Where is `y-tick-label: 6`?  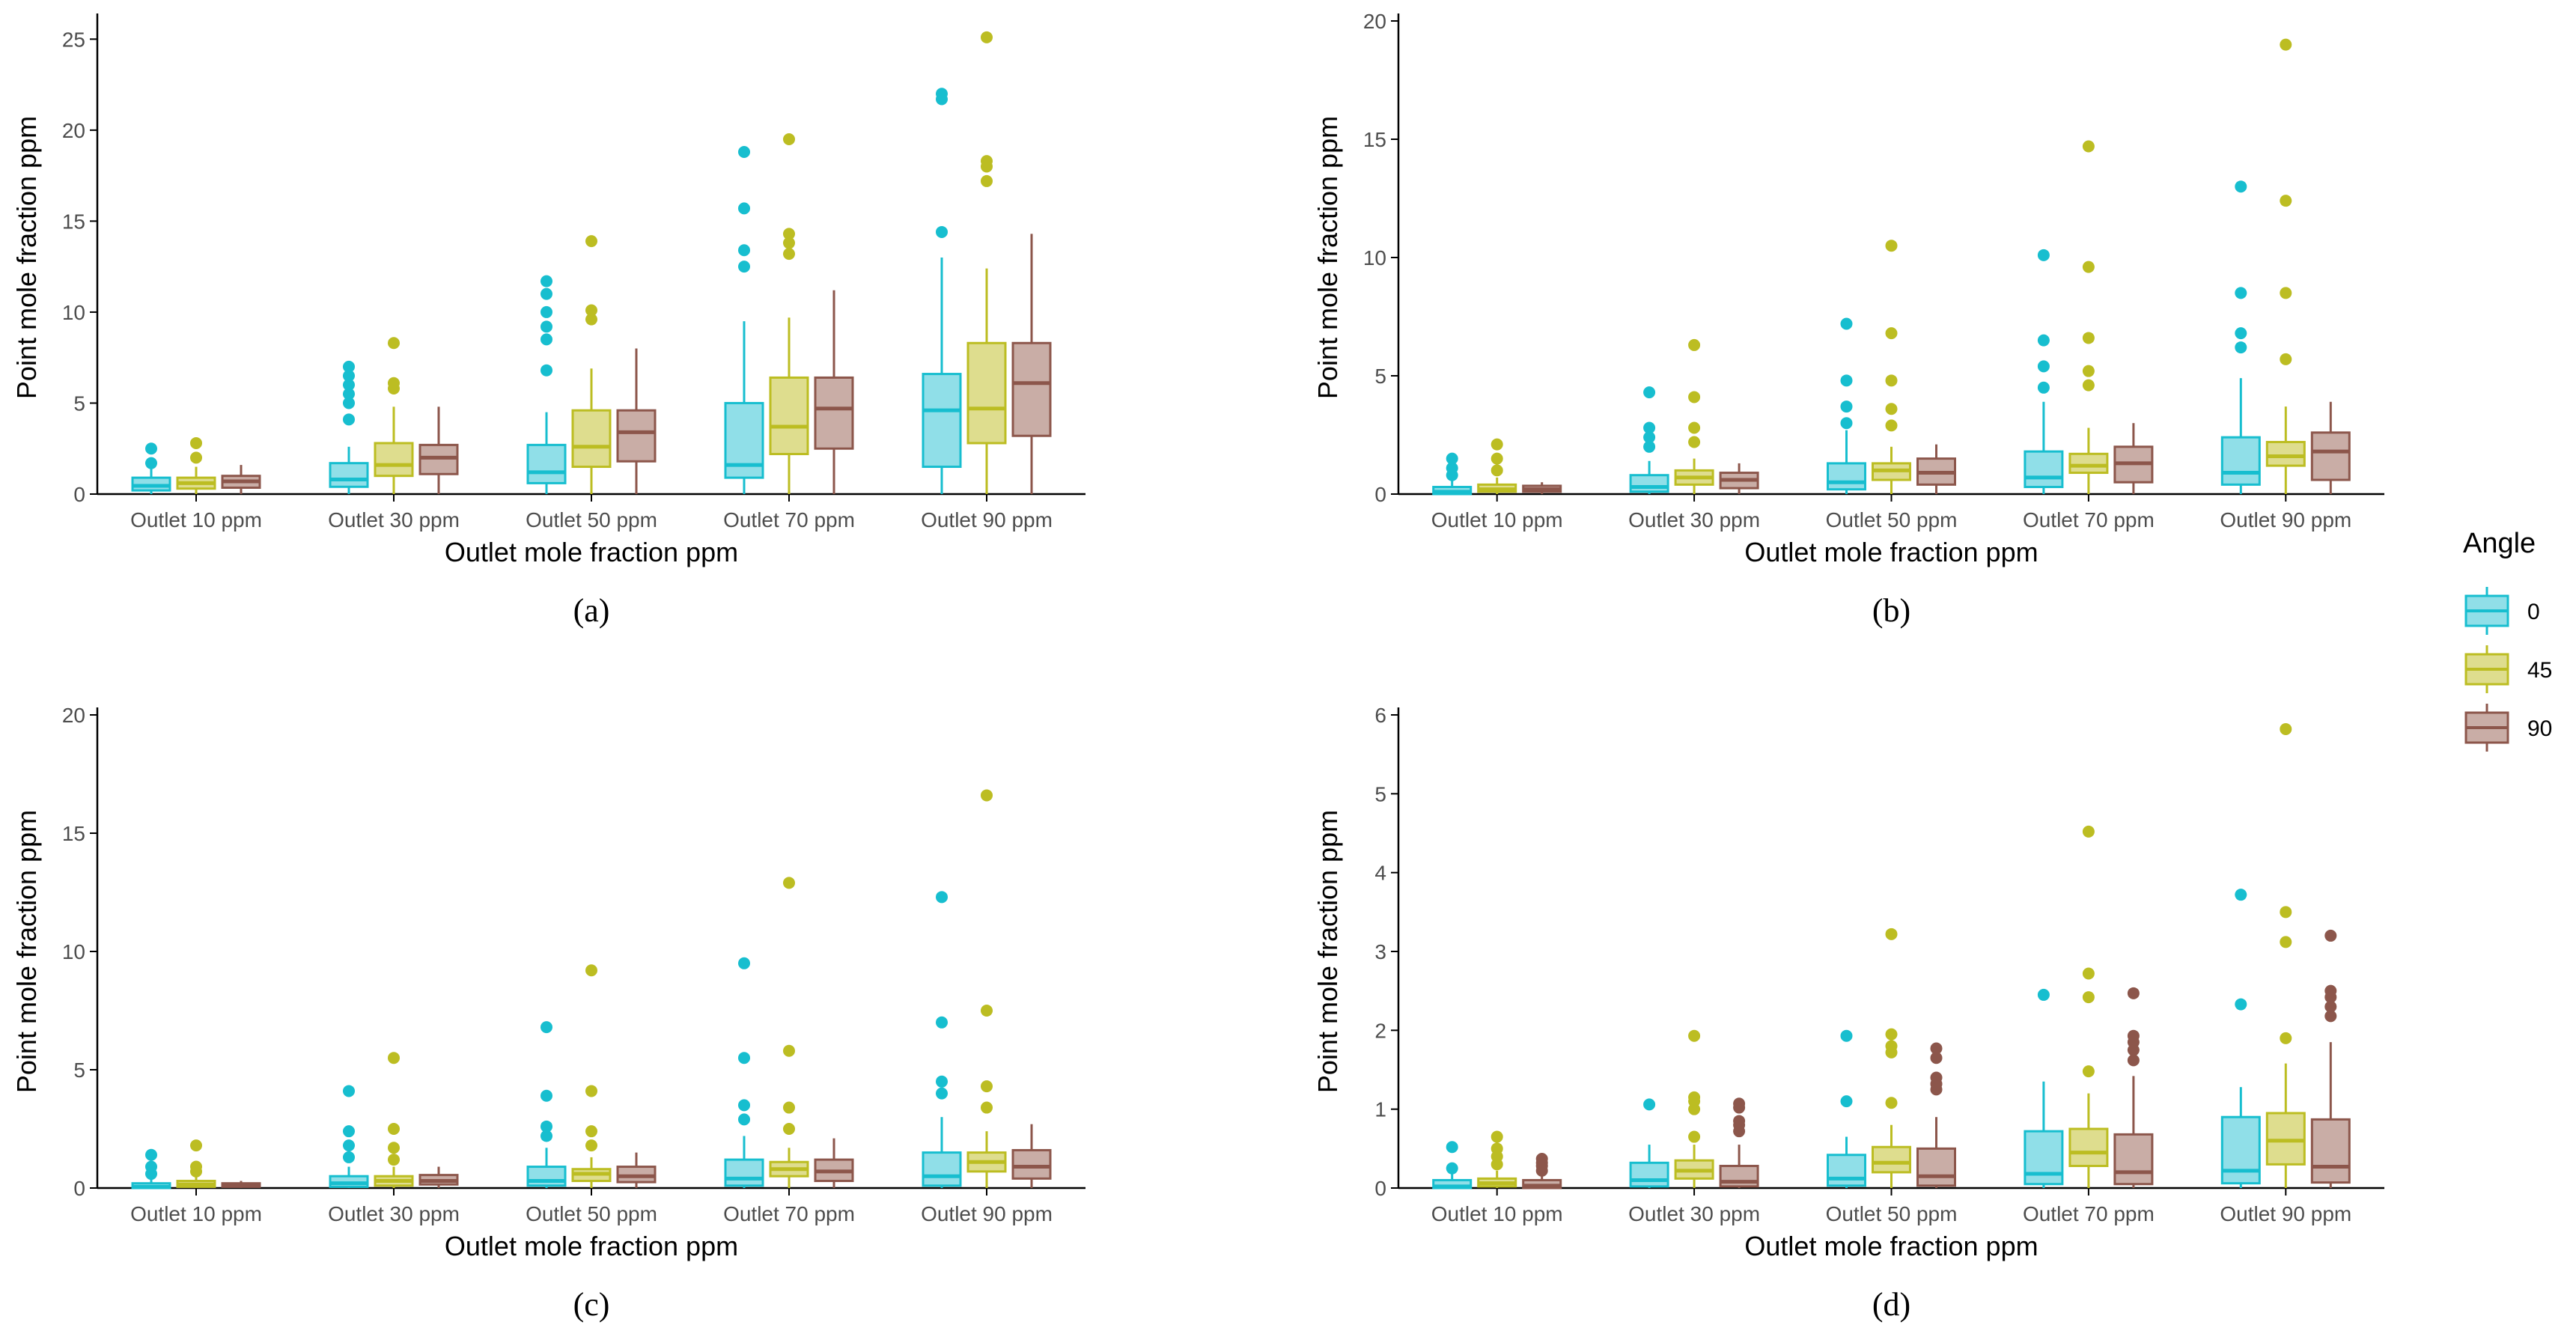
y-tick-label: 6 is located at coordinates (1380, 715).